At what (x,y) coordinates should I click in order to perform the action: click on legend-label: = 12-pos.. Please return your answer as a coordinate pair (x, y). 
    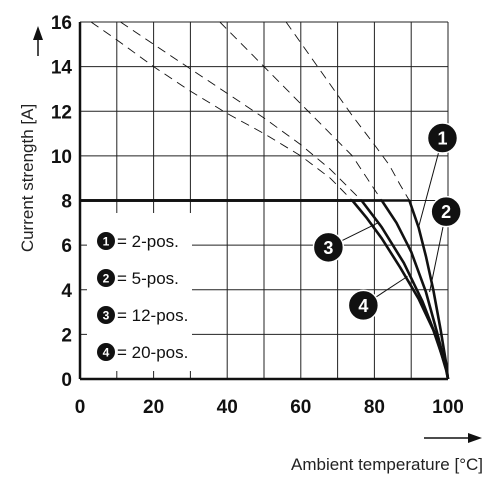
    Looking at the image, I should click on (152, 315).